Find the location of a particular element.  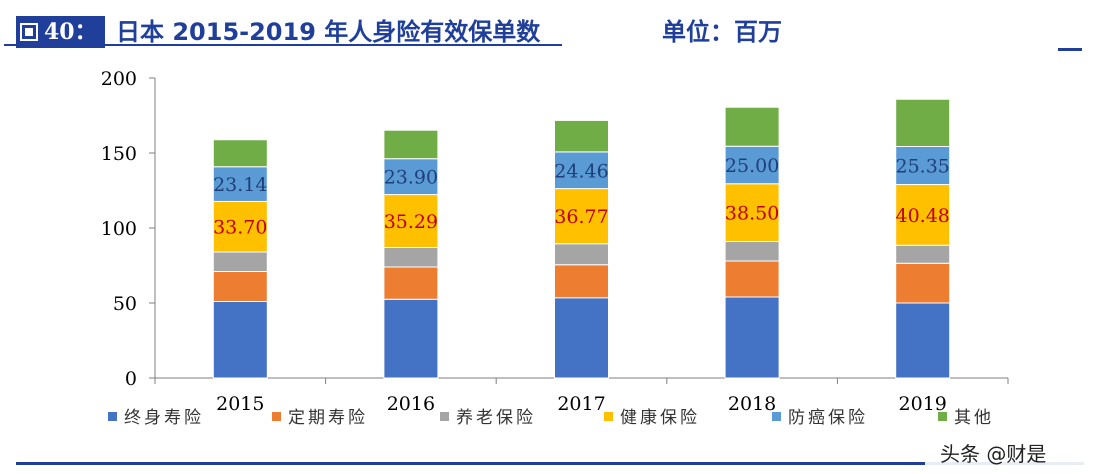

data-label: 40.48 is located at coordinates (922, 216).